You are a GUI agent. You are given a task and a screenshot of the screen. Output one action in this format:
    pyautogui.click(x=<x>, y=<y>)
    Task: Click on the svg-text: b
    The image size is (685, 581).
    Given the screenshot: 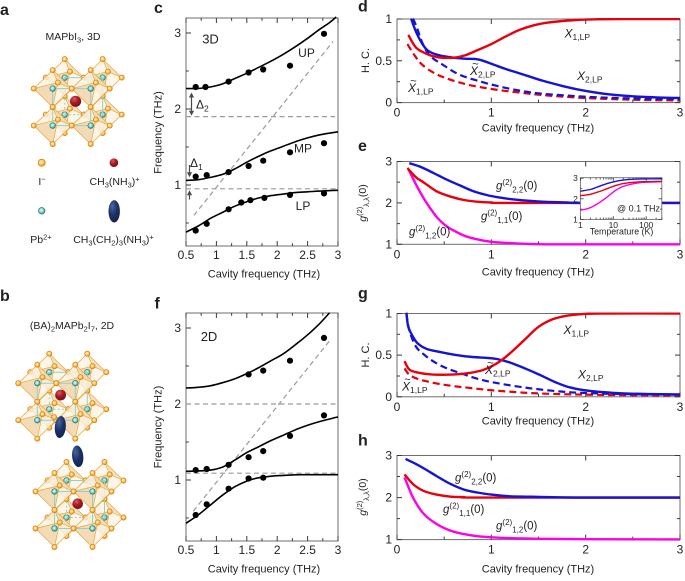 What is the action you would take?
    pyautogui.click(x=5, y=296)
    